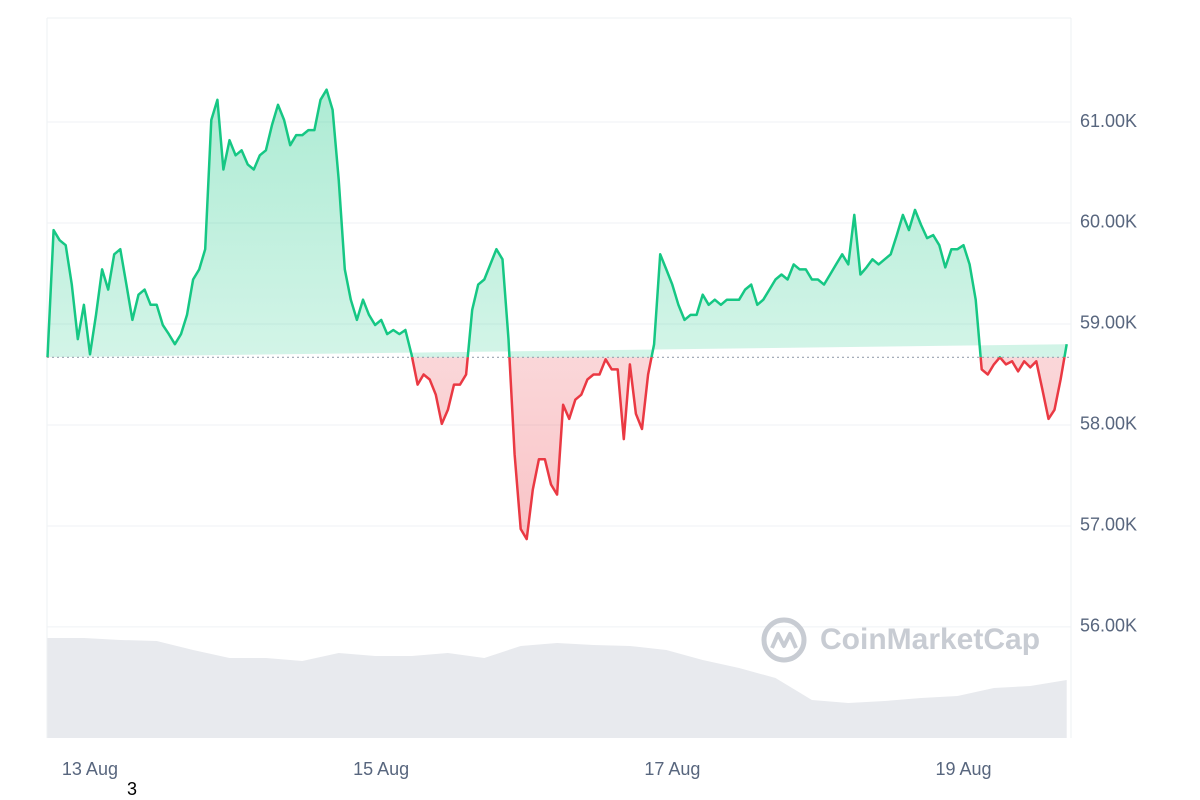  I want to click on watermark-text: CoinMarketCap, so click(930, 639).